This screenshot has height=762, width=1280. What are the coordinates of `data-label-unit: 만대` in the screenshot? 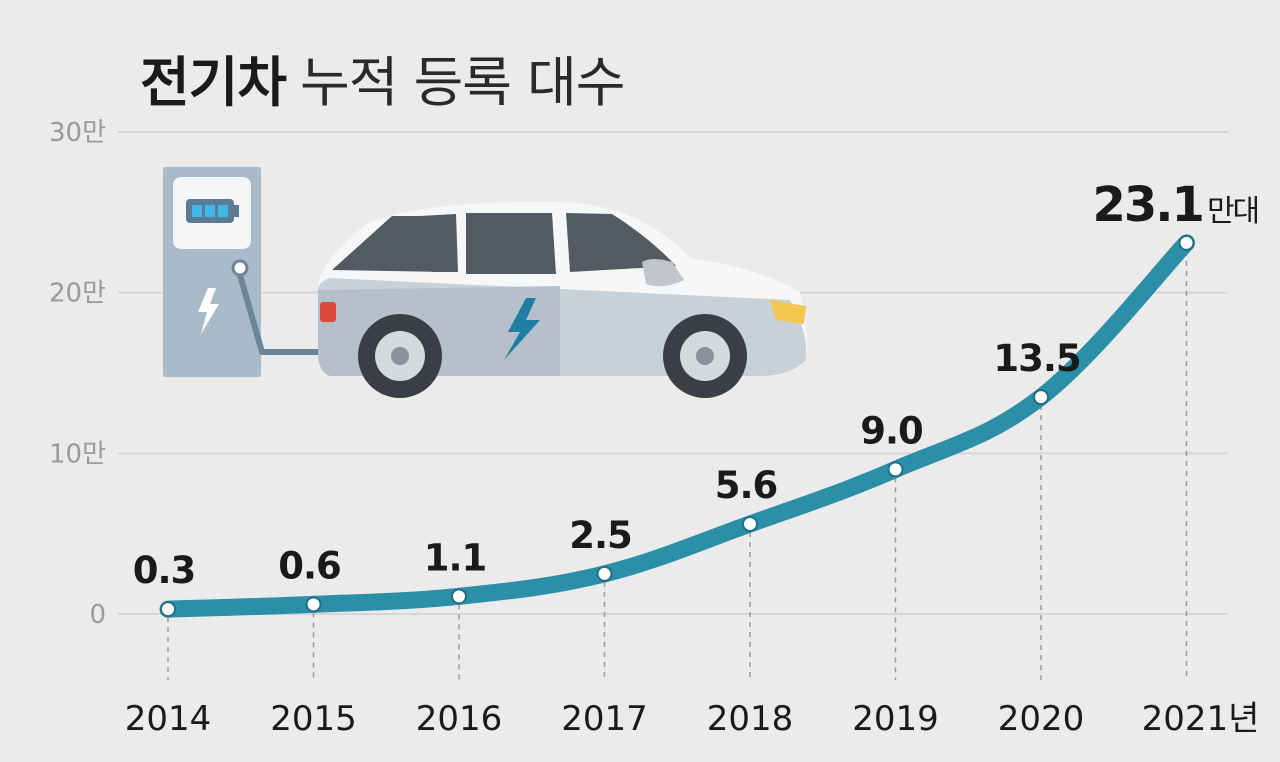 It's located at (1232, 211).